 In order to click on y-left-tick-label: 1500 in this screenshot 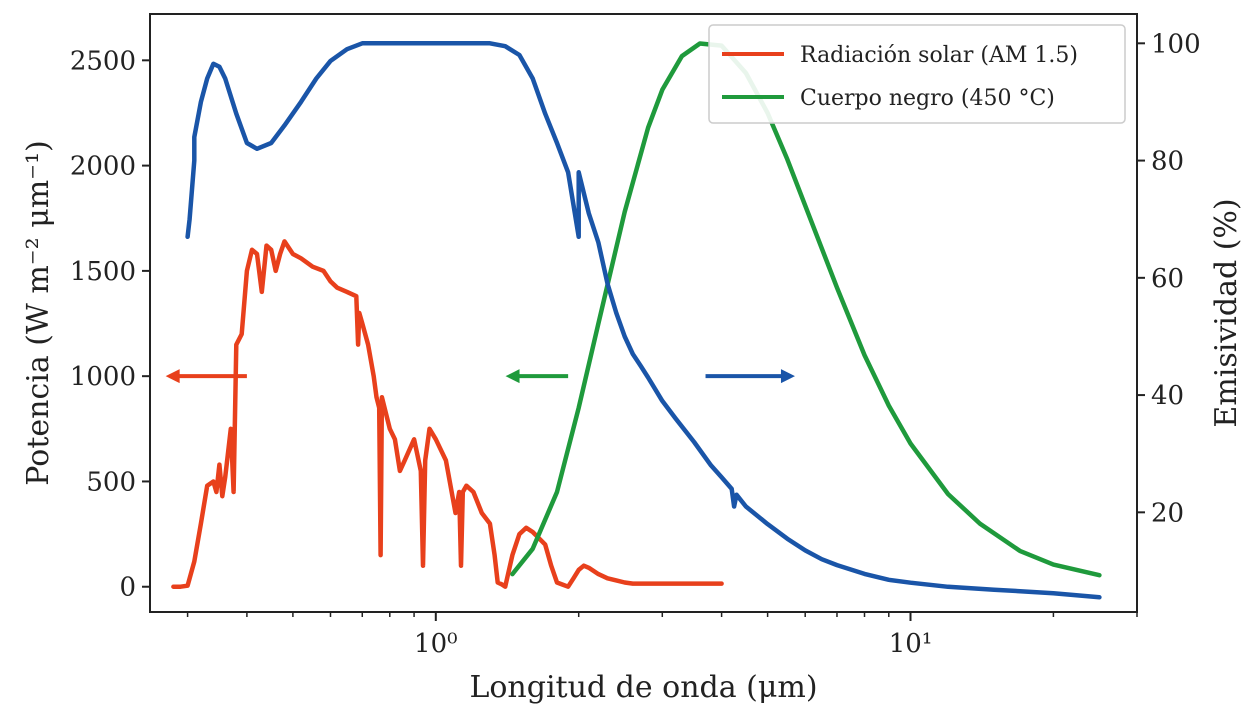, I will do `click(103, 272)`.